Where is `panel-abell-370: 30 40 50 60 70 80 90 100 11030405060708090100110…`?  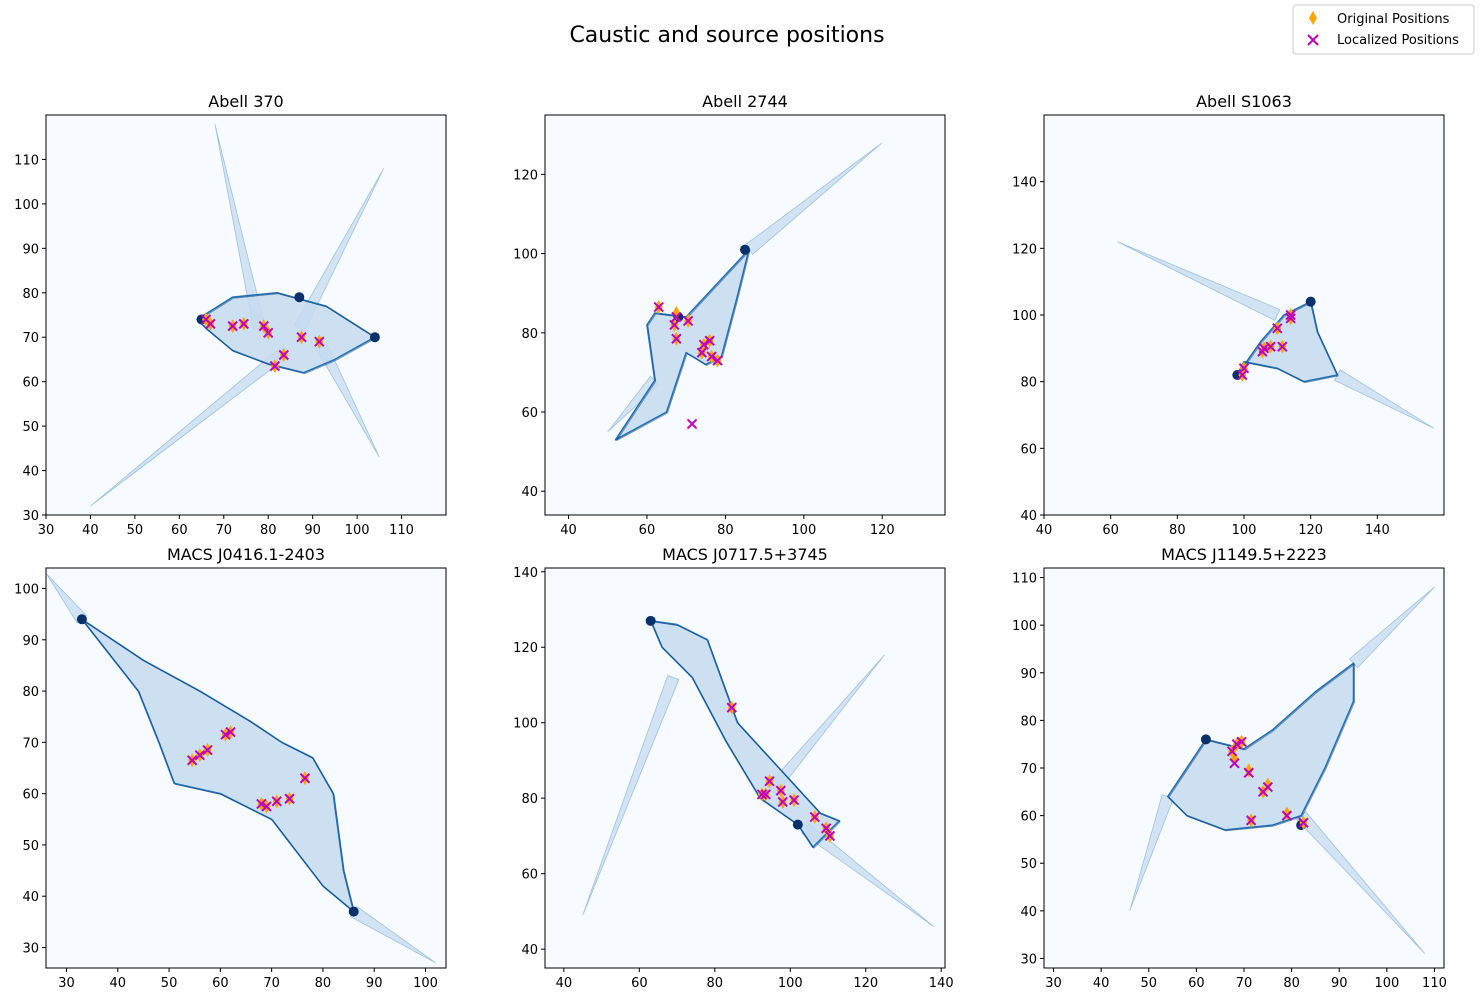 panel-abell-370: 30 40 50 60 70 80 90 100 11030405060708090100110… is located at coordinates (230, 315).